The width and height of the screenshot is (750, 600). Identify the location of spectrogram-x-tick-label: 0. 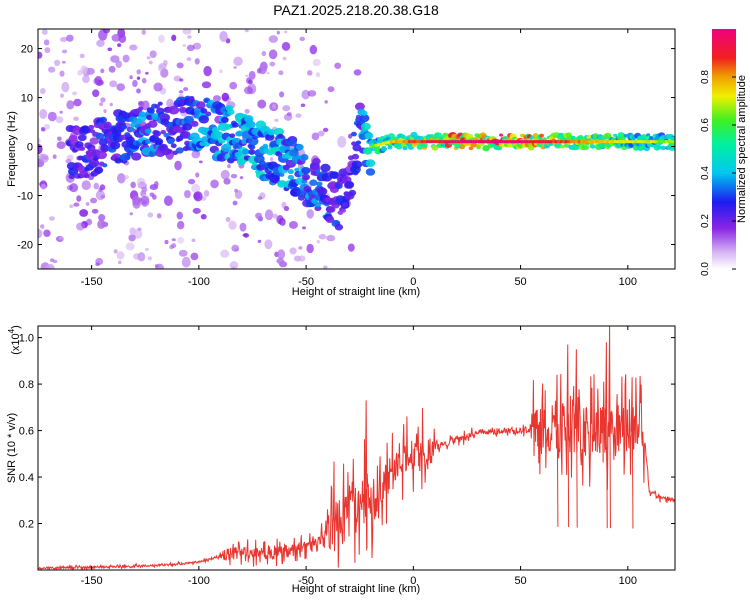
(413, 282).